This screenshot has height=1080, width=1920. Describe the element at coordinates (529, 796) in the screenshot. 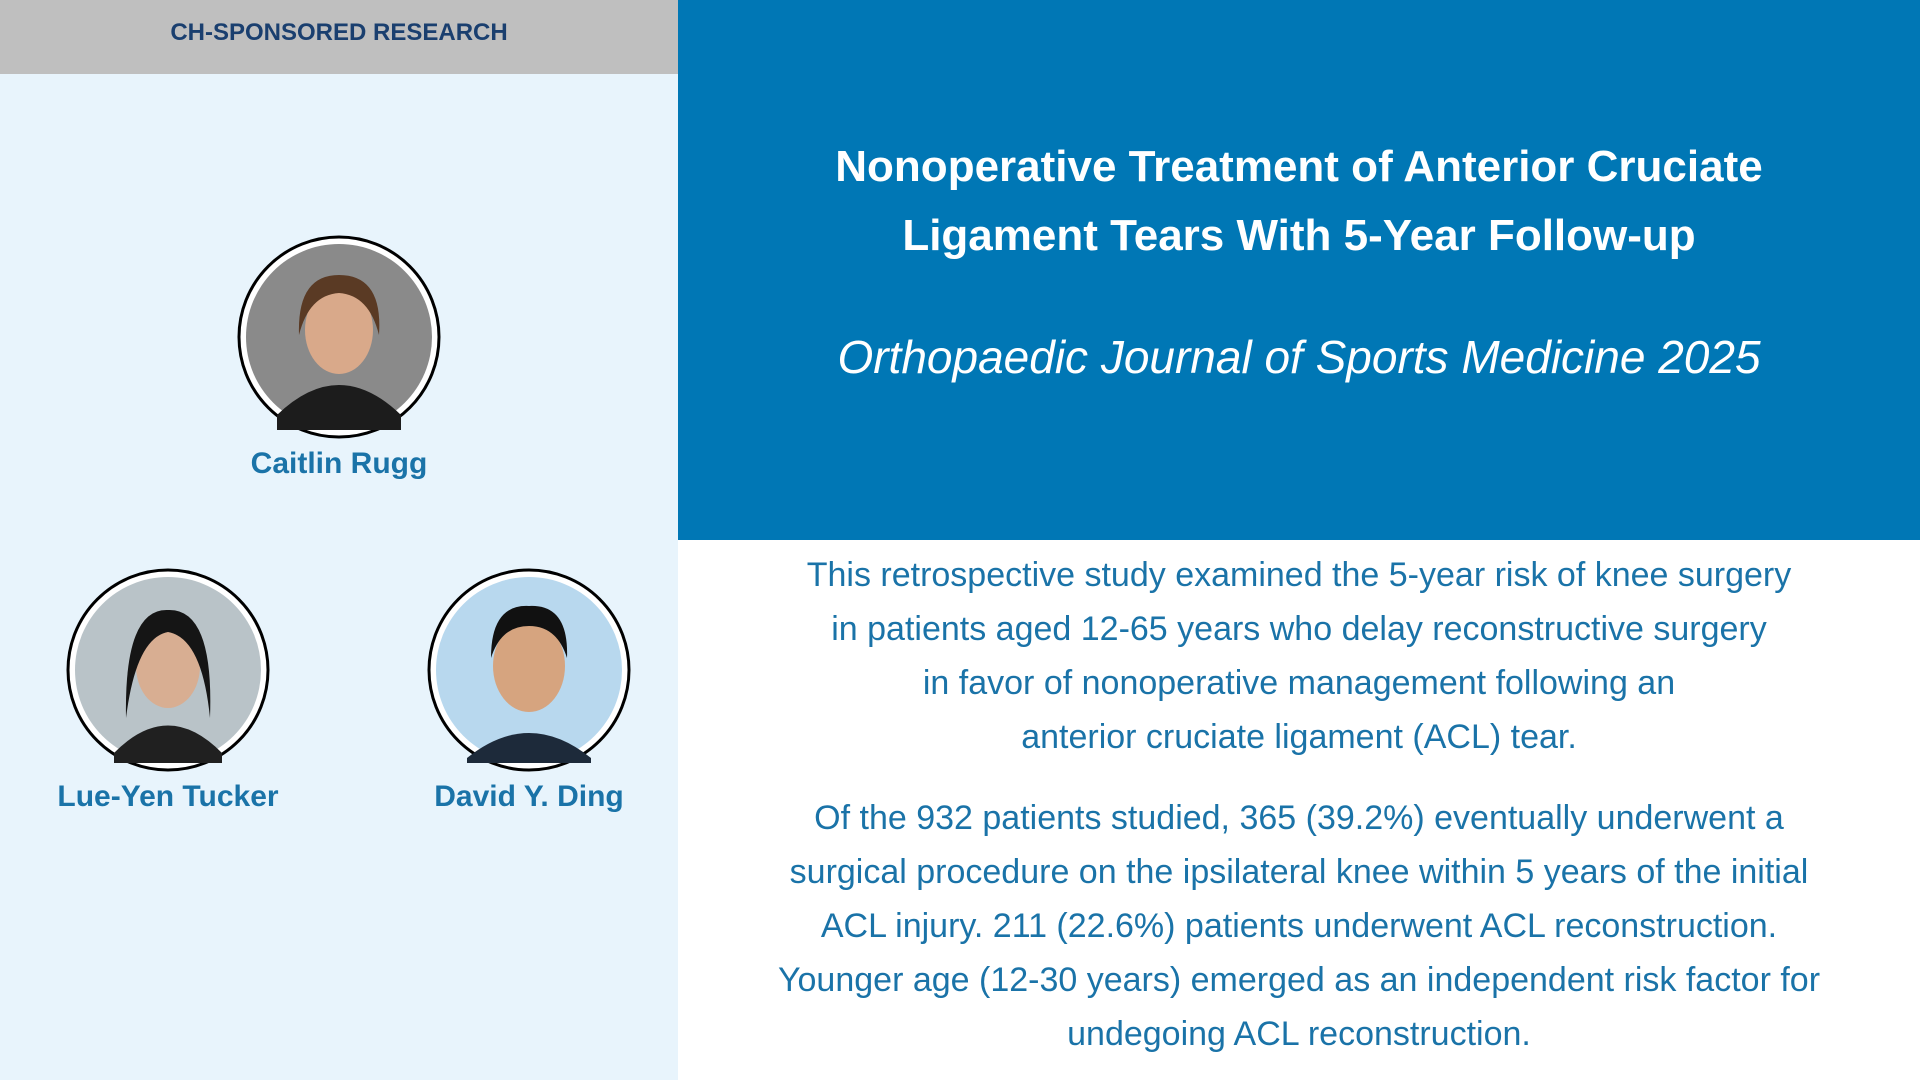

I see `author-name: David Y. Ding` at that location.